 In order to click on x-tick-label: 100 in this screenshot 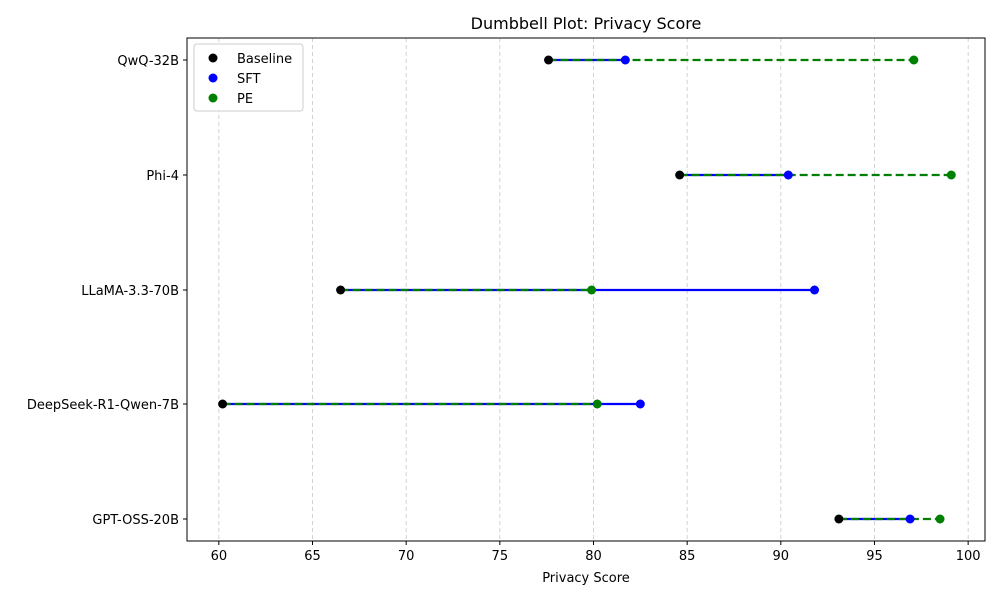, I will do `click(968, 556)`.